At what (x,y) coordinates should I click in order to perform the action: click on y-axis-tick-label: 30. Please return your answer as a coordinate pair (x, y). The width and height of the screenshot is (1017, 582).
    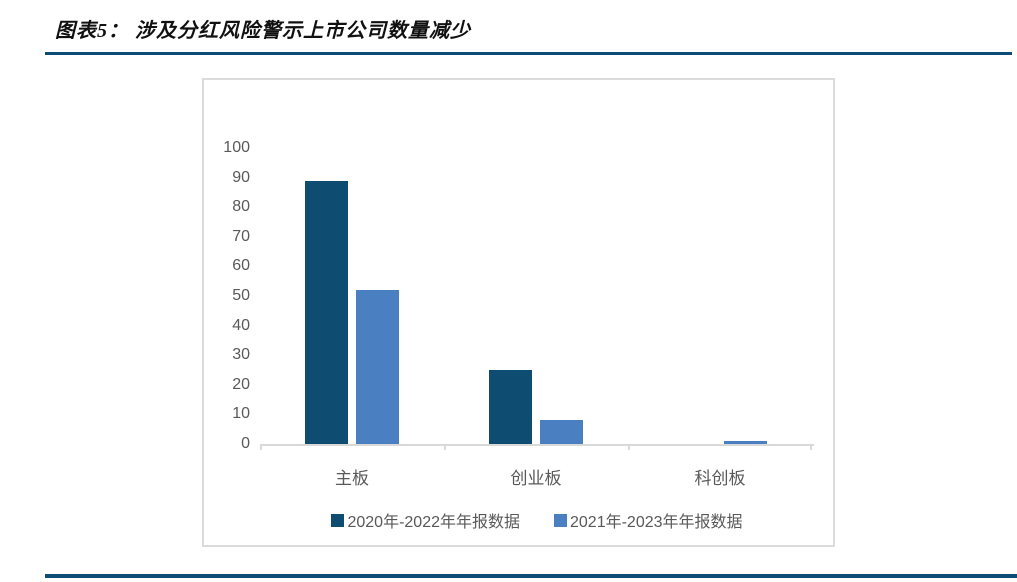
    Looking at the image, I should click on (241, 355).